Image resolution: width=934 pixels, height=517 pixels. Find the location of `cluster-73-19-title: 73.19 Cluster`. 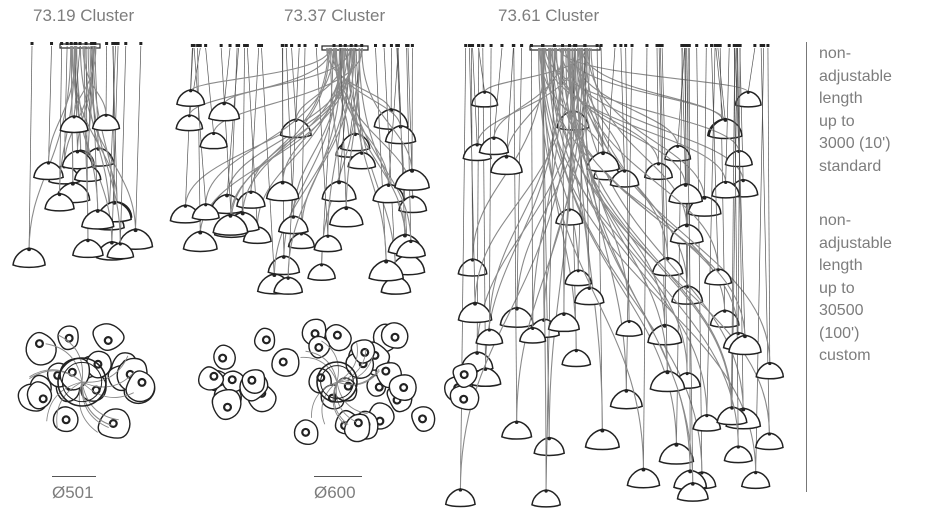

cluster-73-19-title: 73.19 Cluster is located at coordinates (84, 15).